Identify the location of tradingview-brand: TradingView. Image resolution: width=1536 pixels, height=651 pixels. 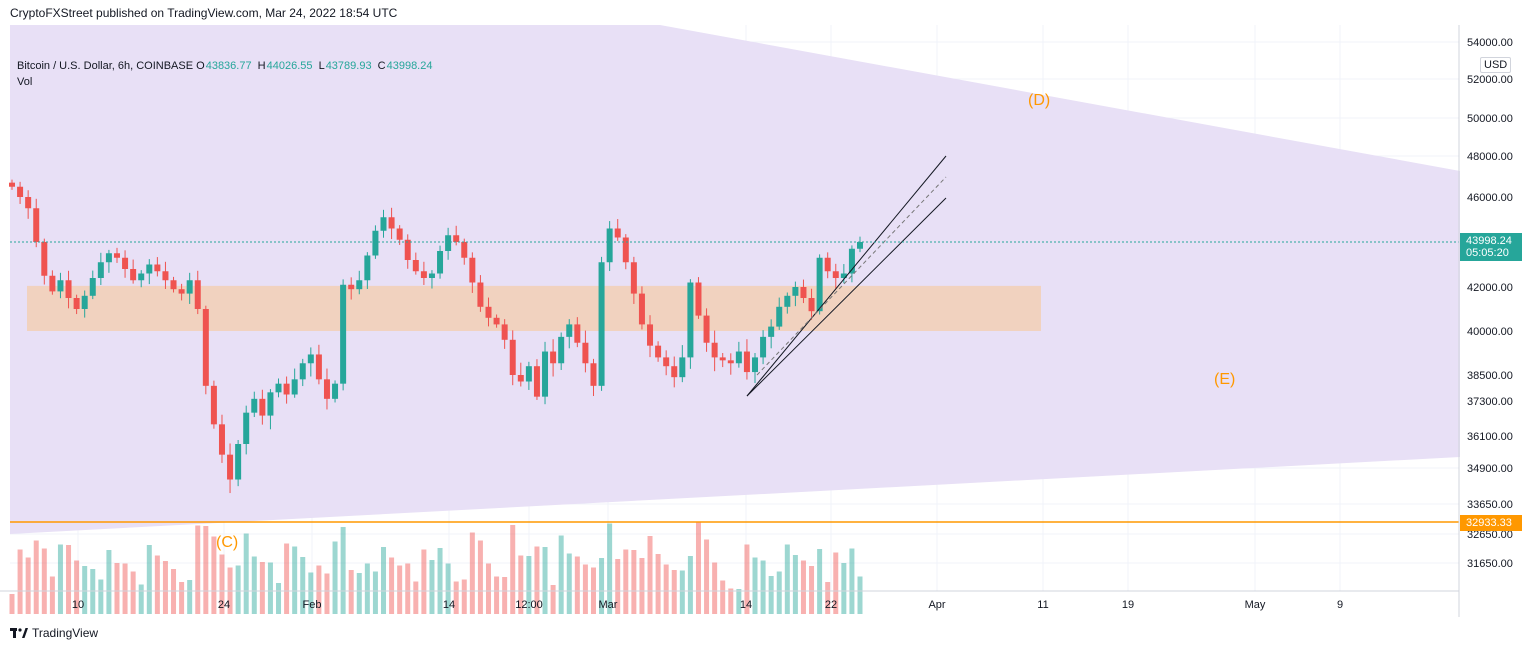
(54, 633).